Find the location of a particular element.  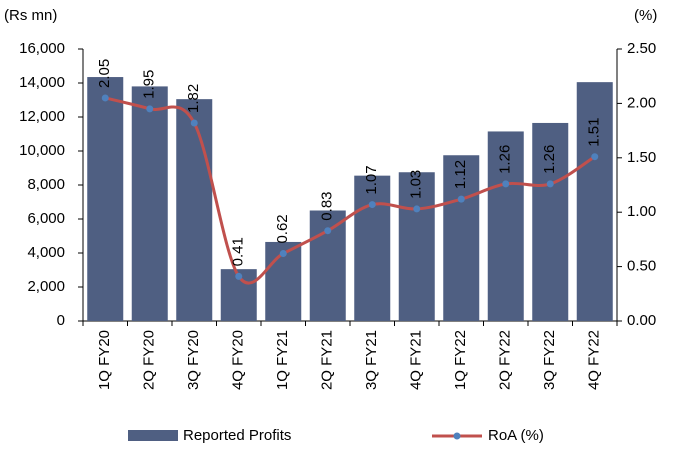

data-label: 1.82 is located at coordinates (193, 98).